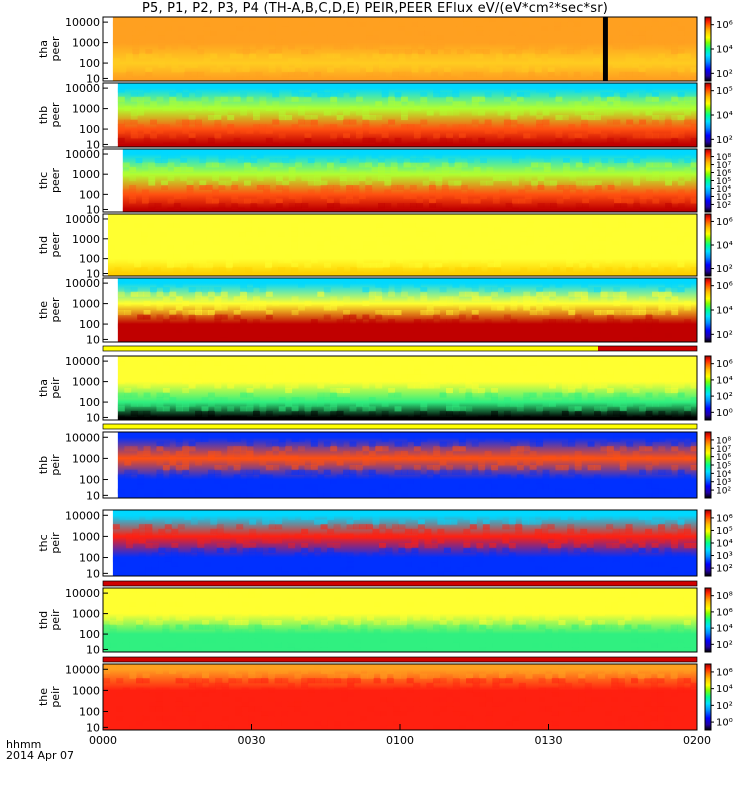 Image resolution: width=750 pixels, height=800 pixels. What do you see at coordinates (385, 698) in the screenshot?
I see `the-peir-panel: 10000 1000 100 10 thepeir 10⁶ 10⁴ 10² 10⁰` at bounding box center [385, 698].